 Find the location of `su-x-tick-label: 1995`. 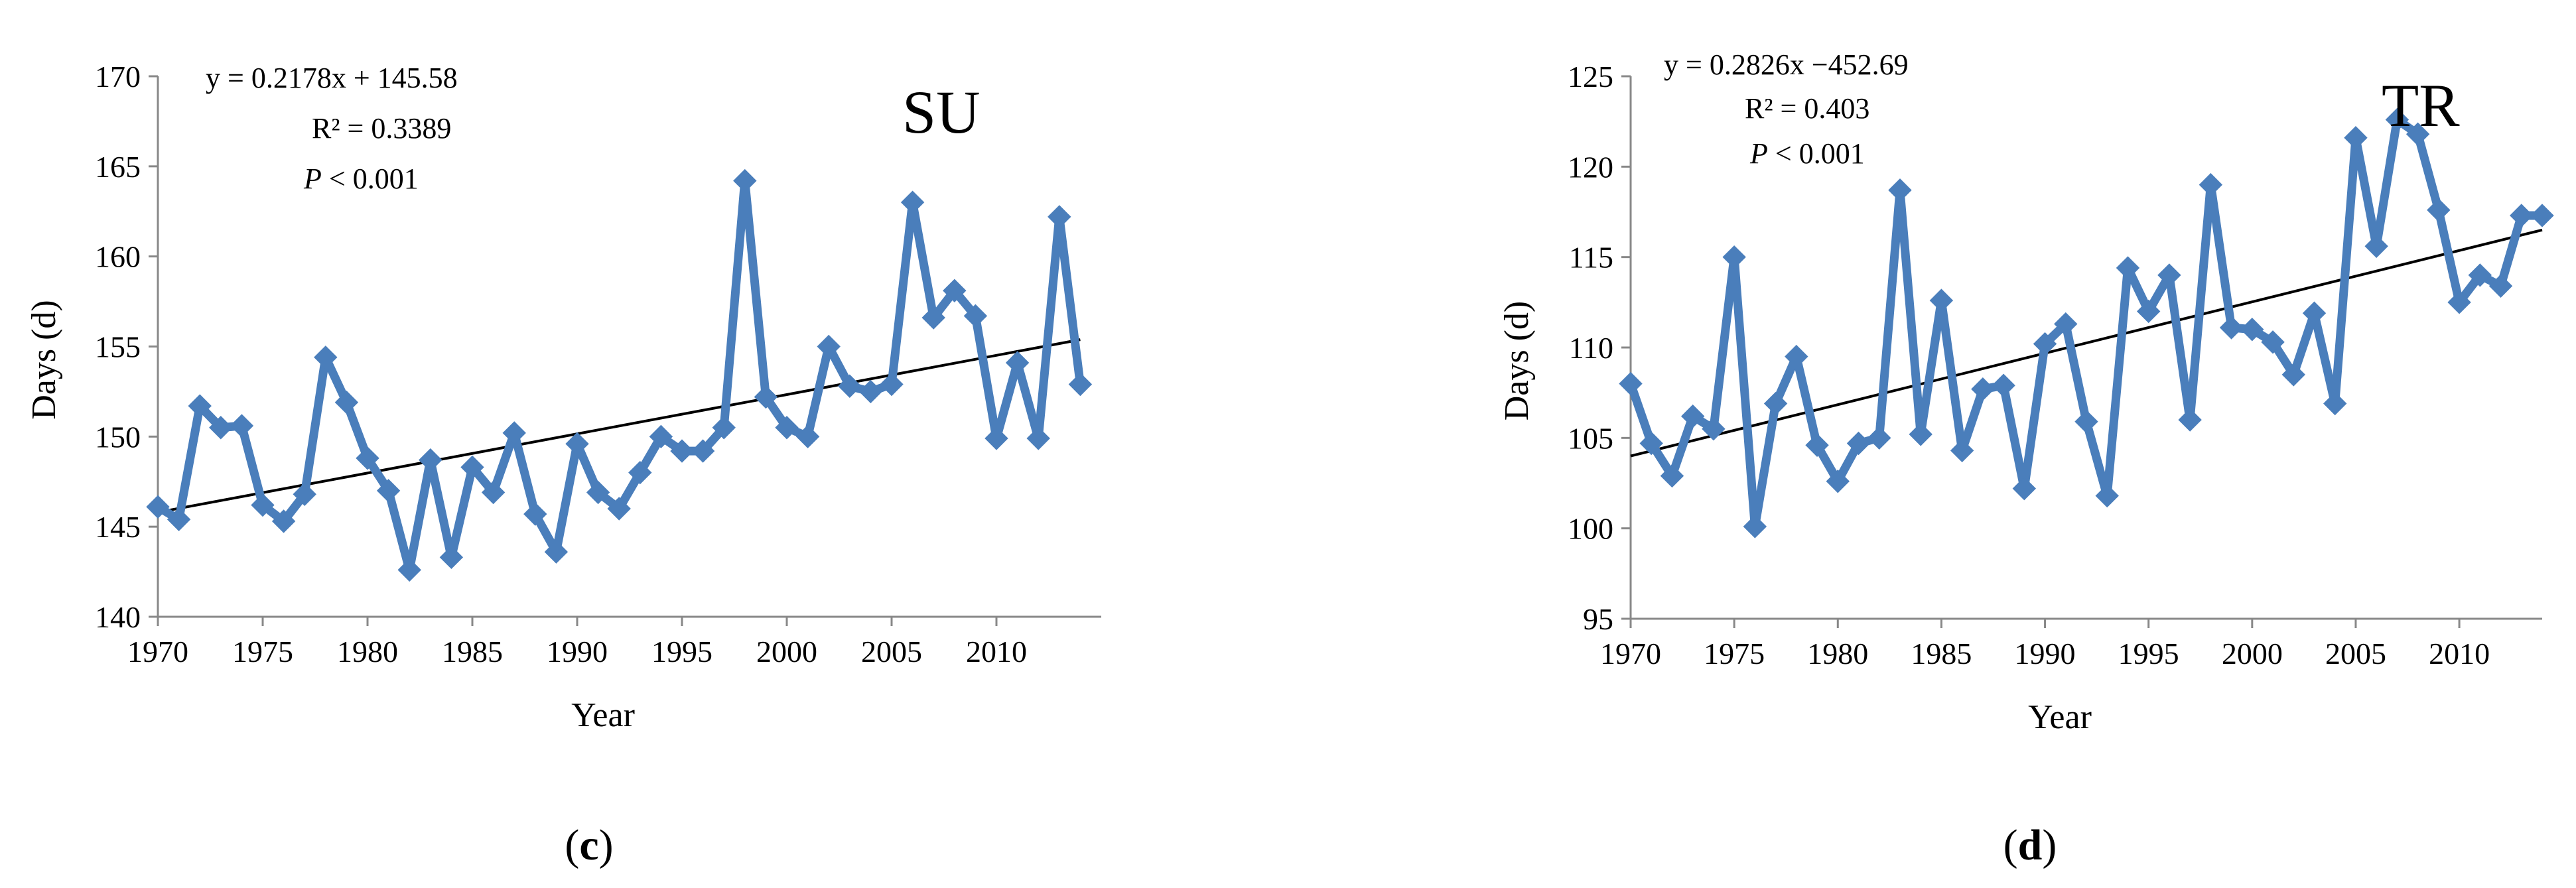

su-x-tick-label: 1995 is located at coordinates (682, 651).